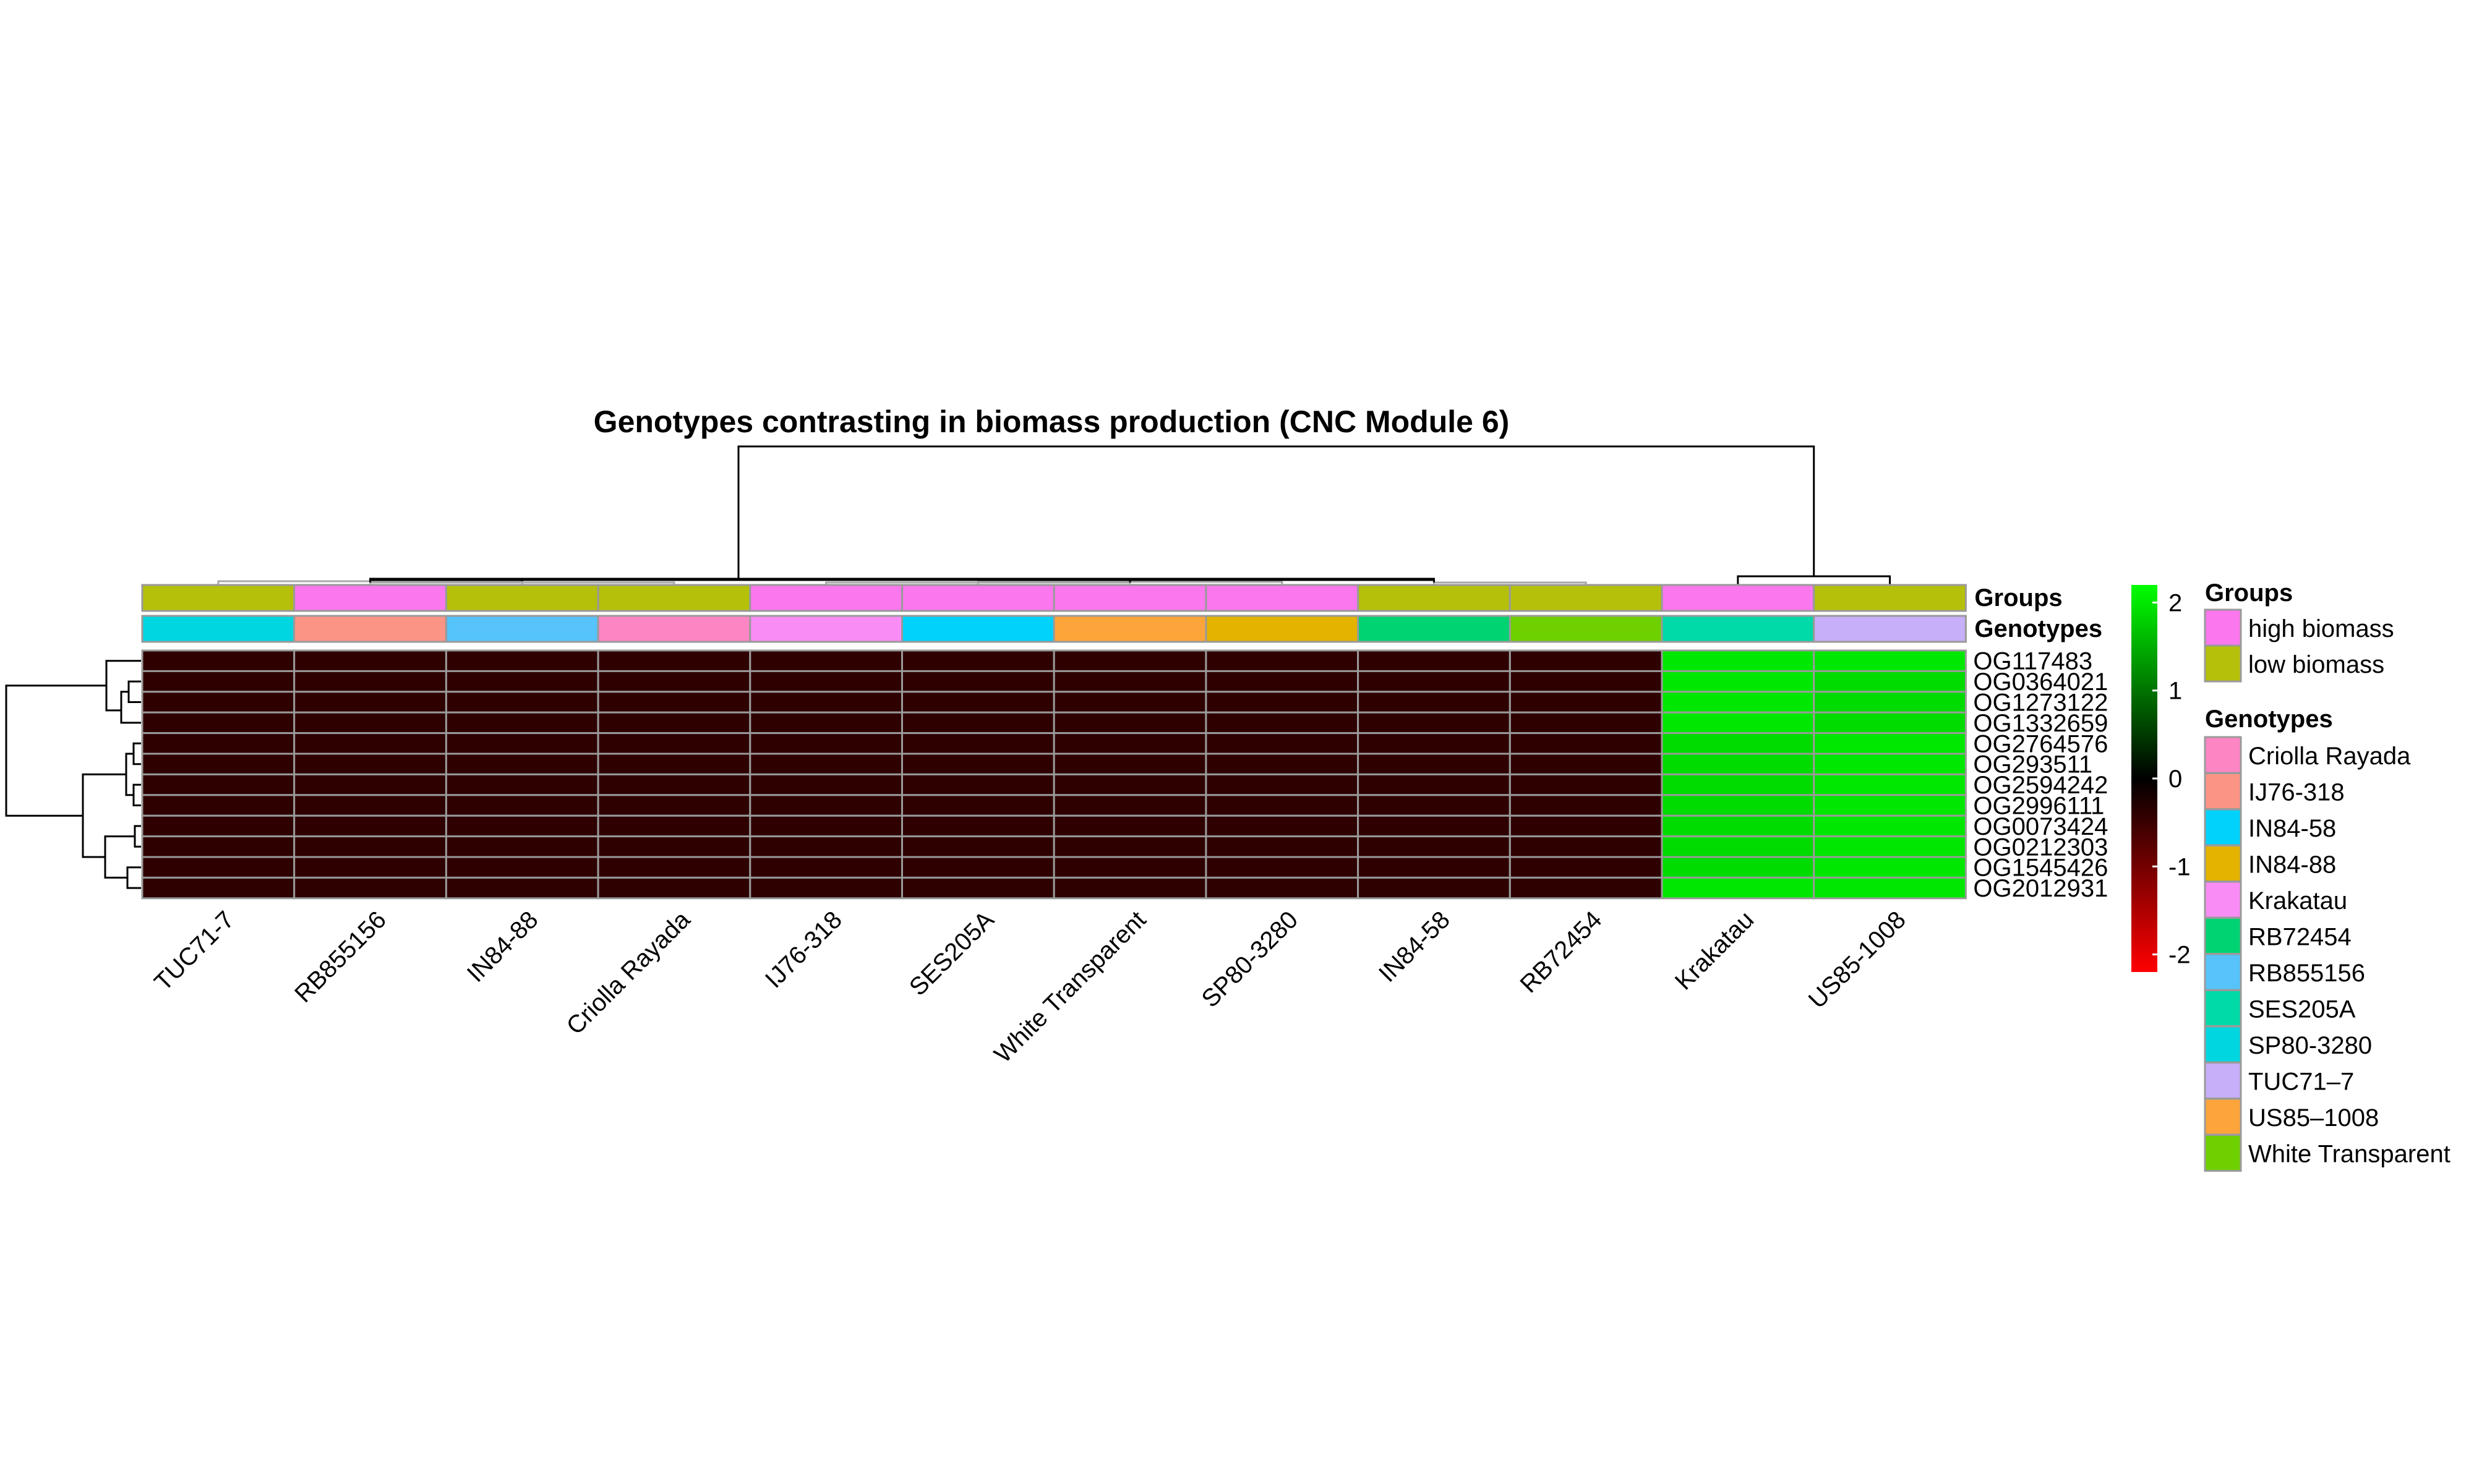 The width and height of the screenshot is (2474, 1484). Describe the element at coordinates (2040, 847) in the screenshot. I see `row-label: OG0212303` at that location.